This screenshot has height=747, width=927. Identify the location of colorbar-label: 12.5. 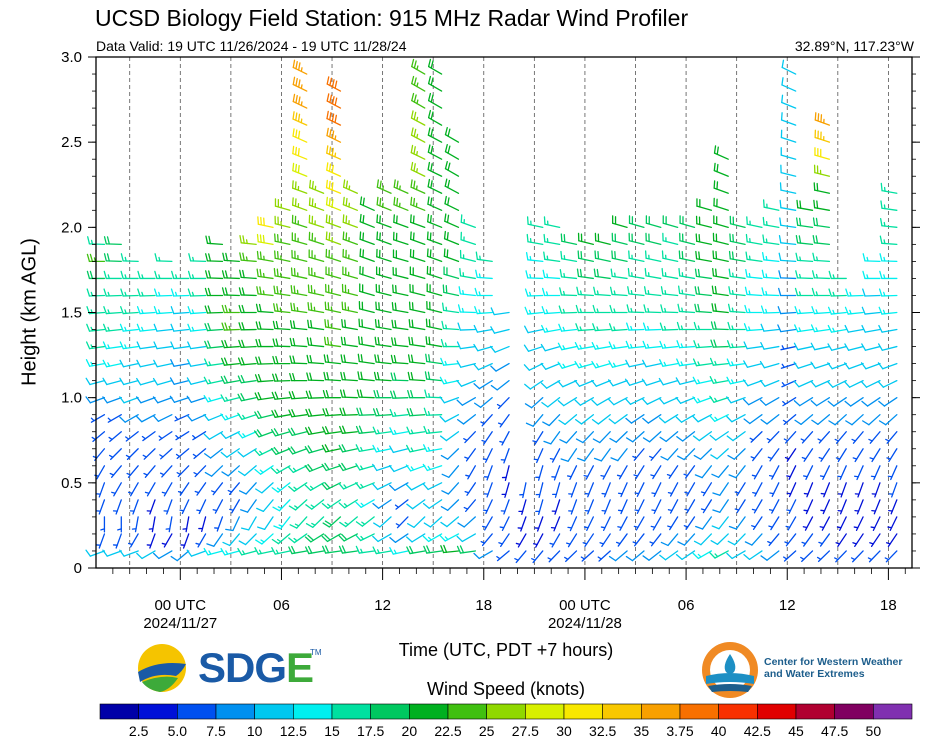
(293, 731).